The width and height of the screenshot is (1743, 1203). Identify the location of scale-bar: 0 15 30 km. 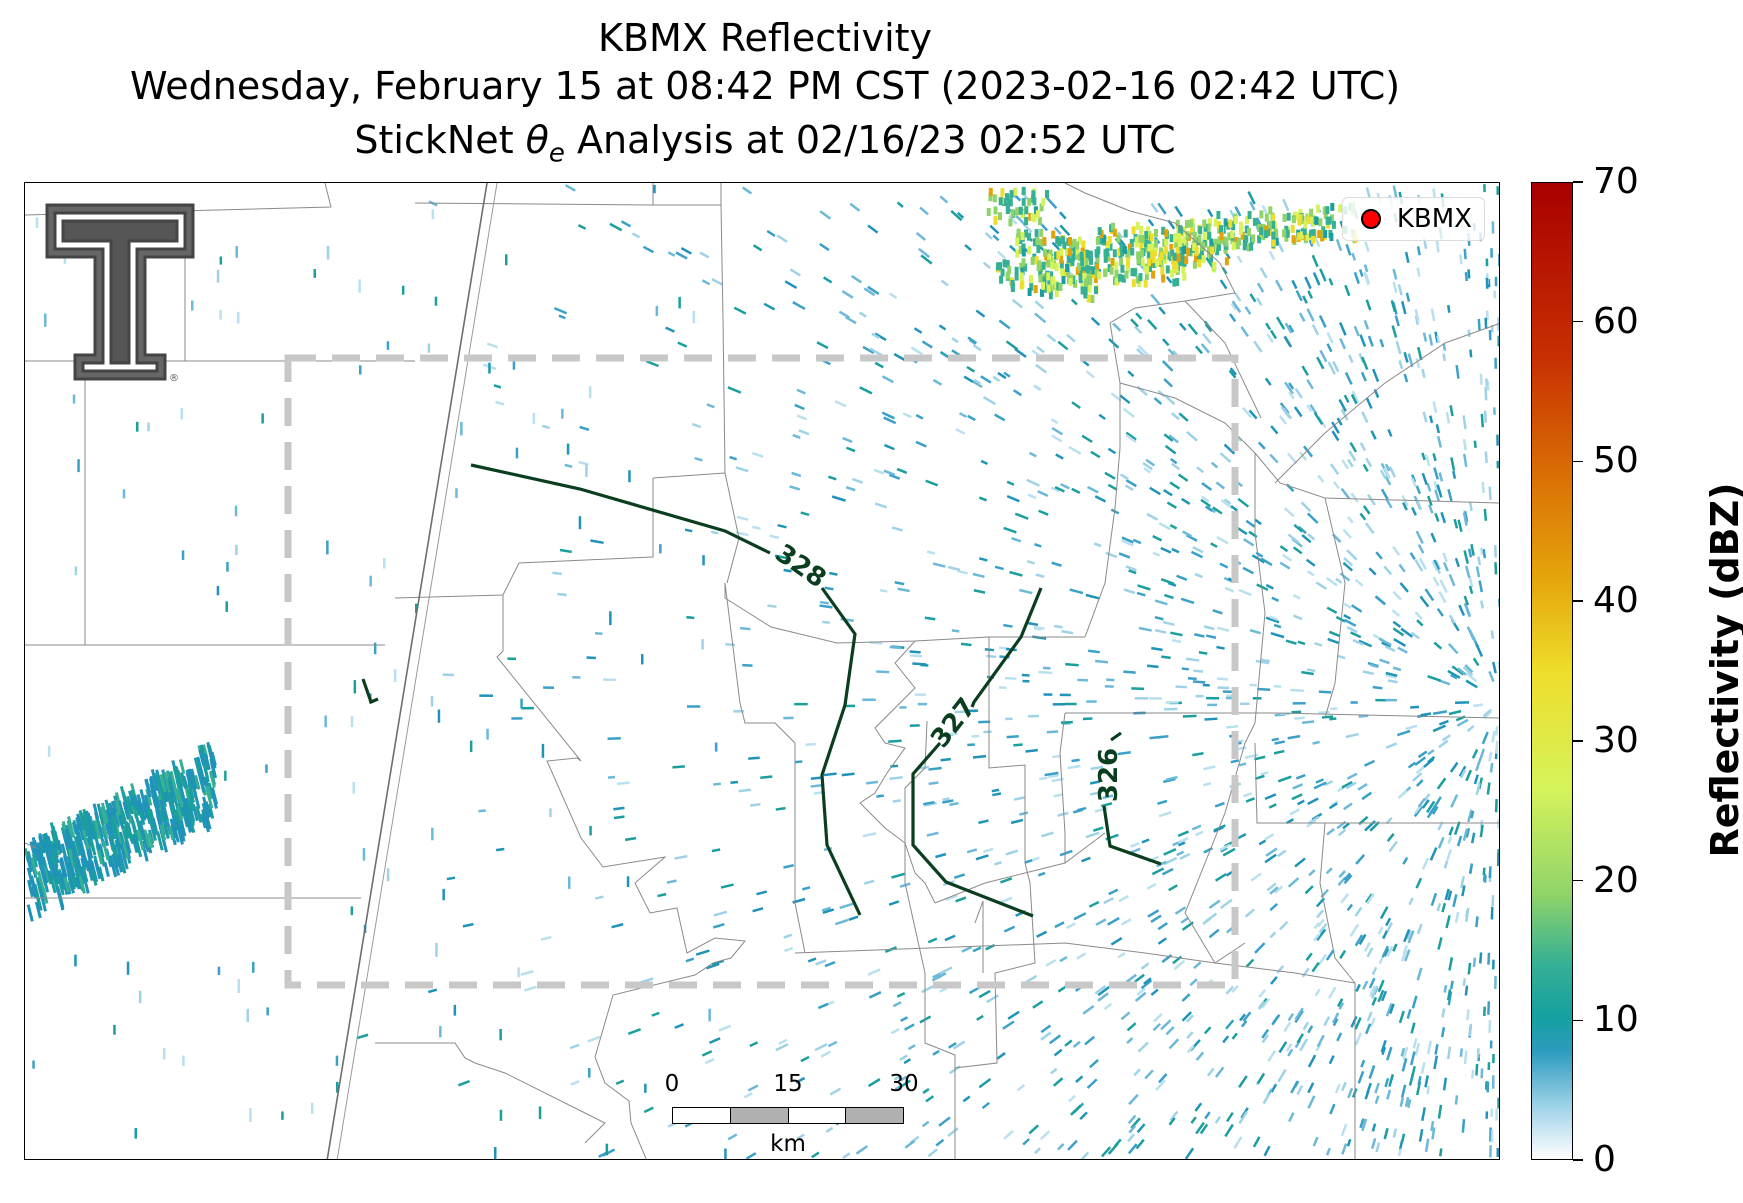
(782, 1115).